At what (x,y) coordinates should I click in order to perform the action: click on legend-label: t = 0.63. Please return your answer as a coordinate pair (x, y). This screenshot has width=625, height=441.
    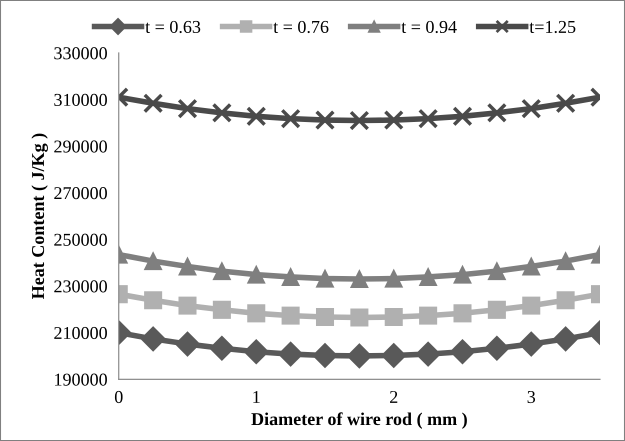
    Looking at the image, I should click on (172, 27).